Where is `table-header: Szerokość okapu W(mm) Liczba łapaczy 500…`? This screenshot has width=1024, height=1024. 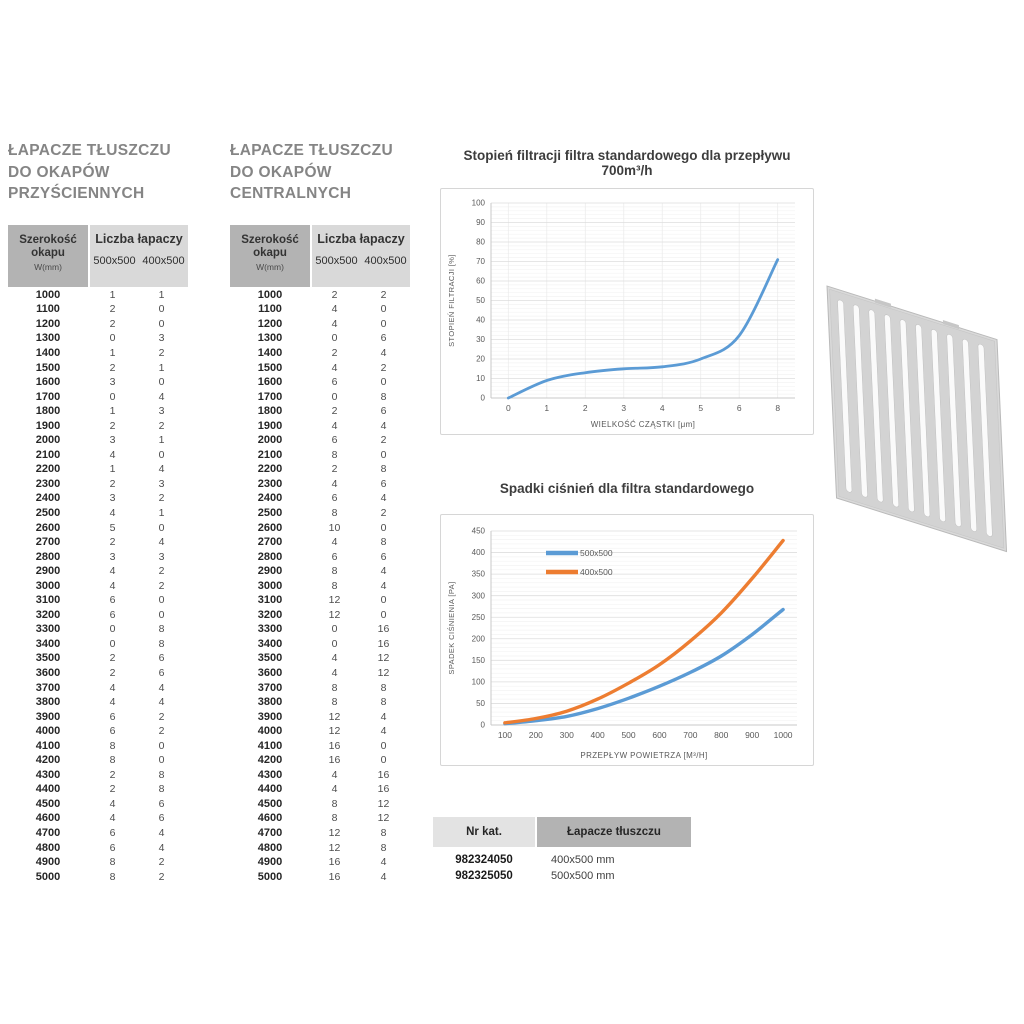 table-header: Szerokość okapu W(mm) Liczba łapaczy 500… is located at coordinates (320, 255).